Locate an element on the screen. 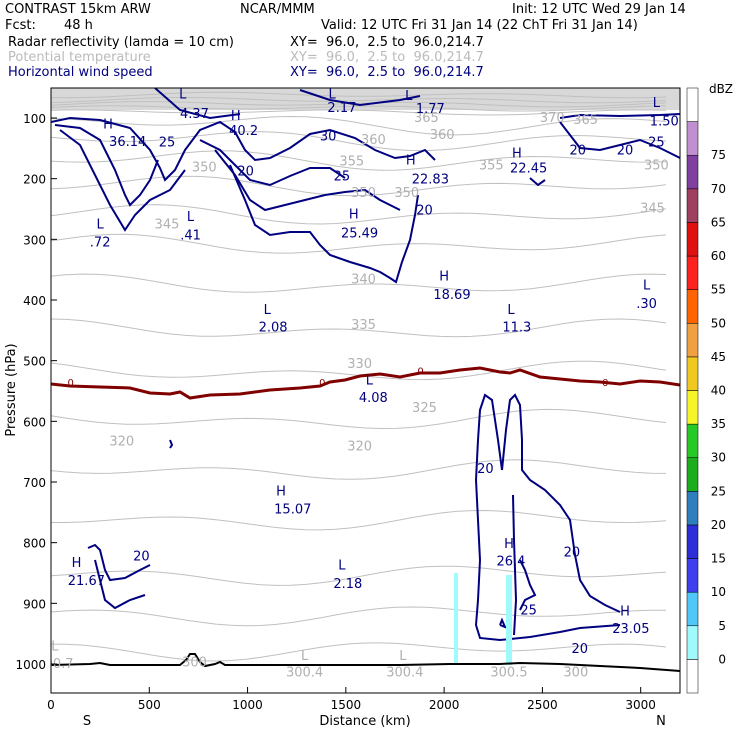 The width and height of the screenshot is (740, 740). colorbar-level-label: 40 is located at coordinates (718, 391).